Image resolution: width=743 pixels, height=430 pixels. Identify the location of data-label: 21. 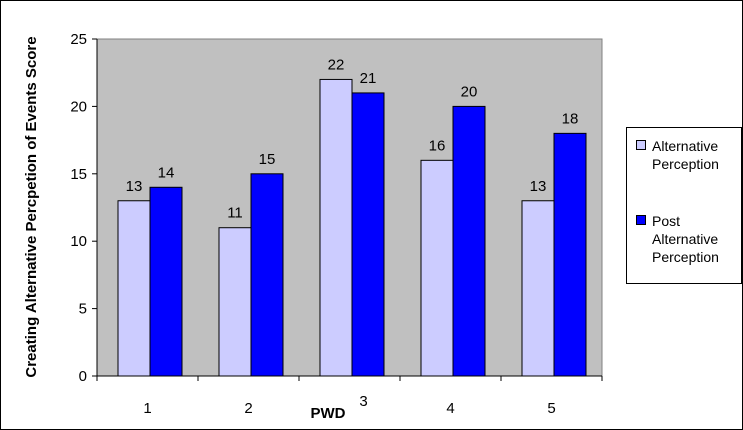
(368, 78).